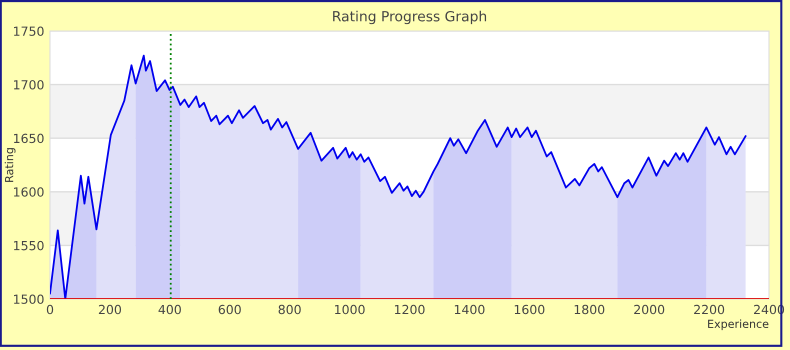 The width and height of the screenshot is (790, 350). Describe the element at coordinates (469, 309) in the screenshot. I see `x-tick-label: 1400` at that location.